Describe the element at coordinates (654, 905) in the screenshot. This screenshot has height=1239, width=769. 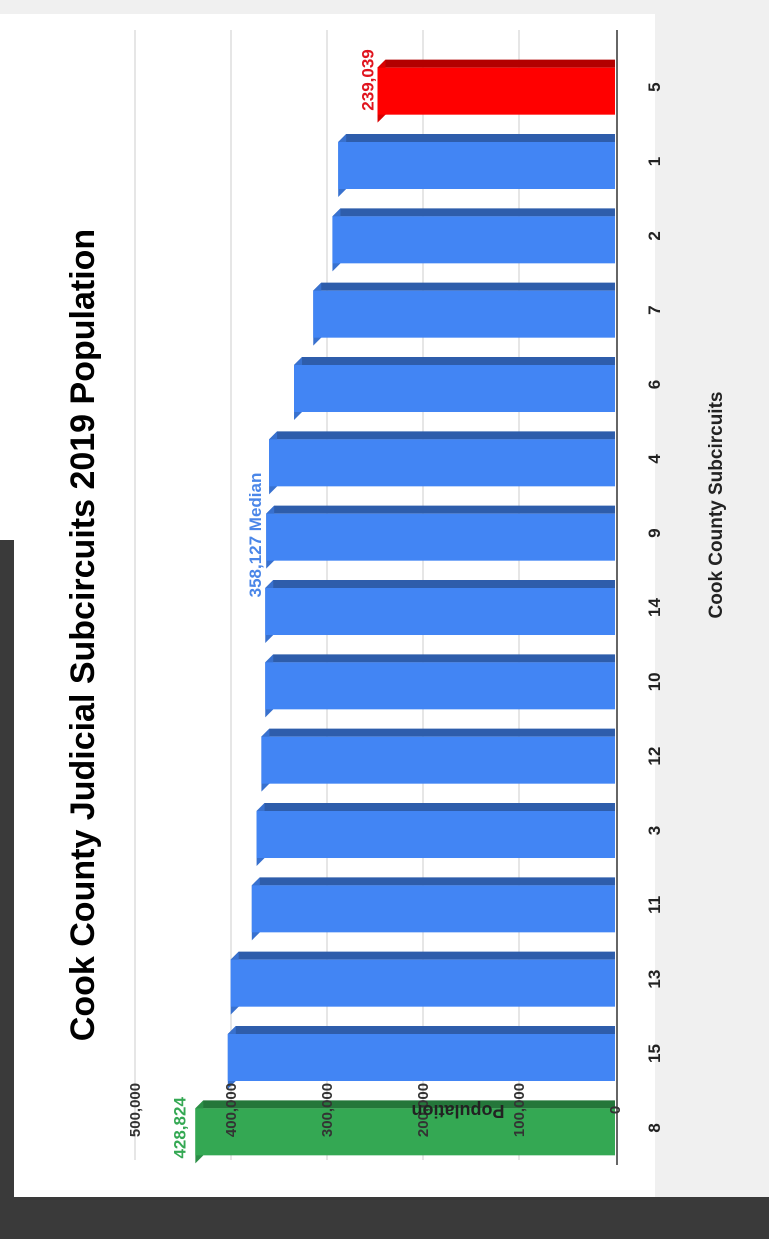
I see `x-tick-label: 11` at that location.